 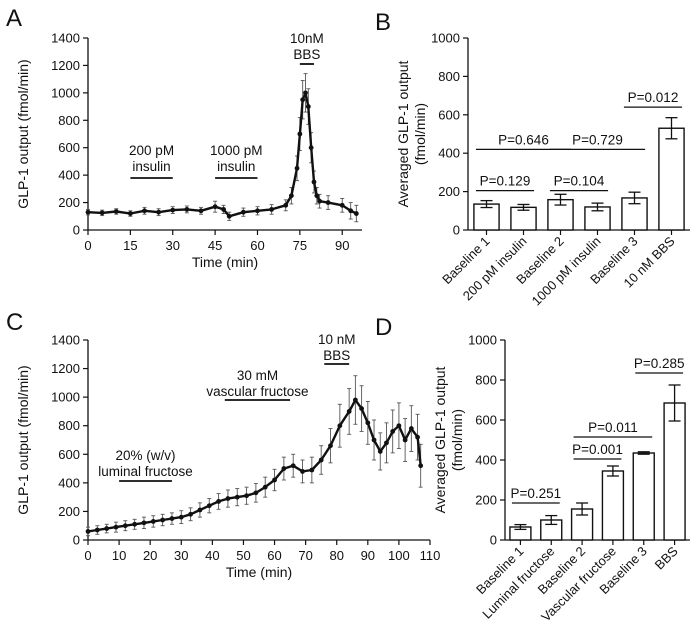 What do you see at coordinates (145, 471) in the screenshot?
I see `stimulus-label: luminal fructose` at bounding box center [145, 471].